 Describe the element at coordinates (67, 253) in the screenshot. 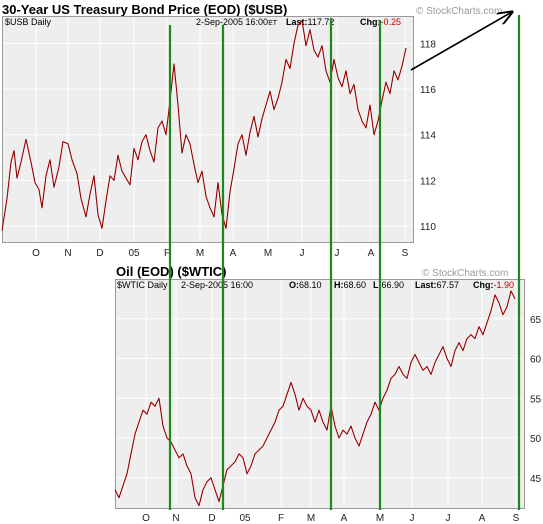

I see `usb-x-tick-label: N` at that location.